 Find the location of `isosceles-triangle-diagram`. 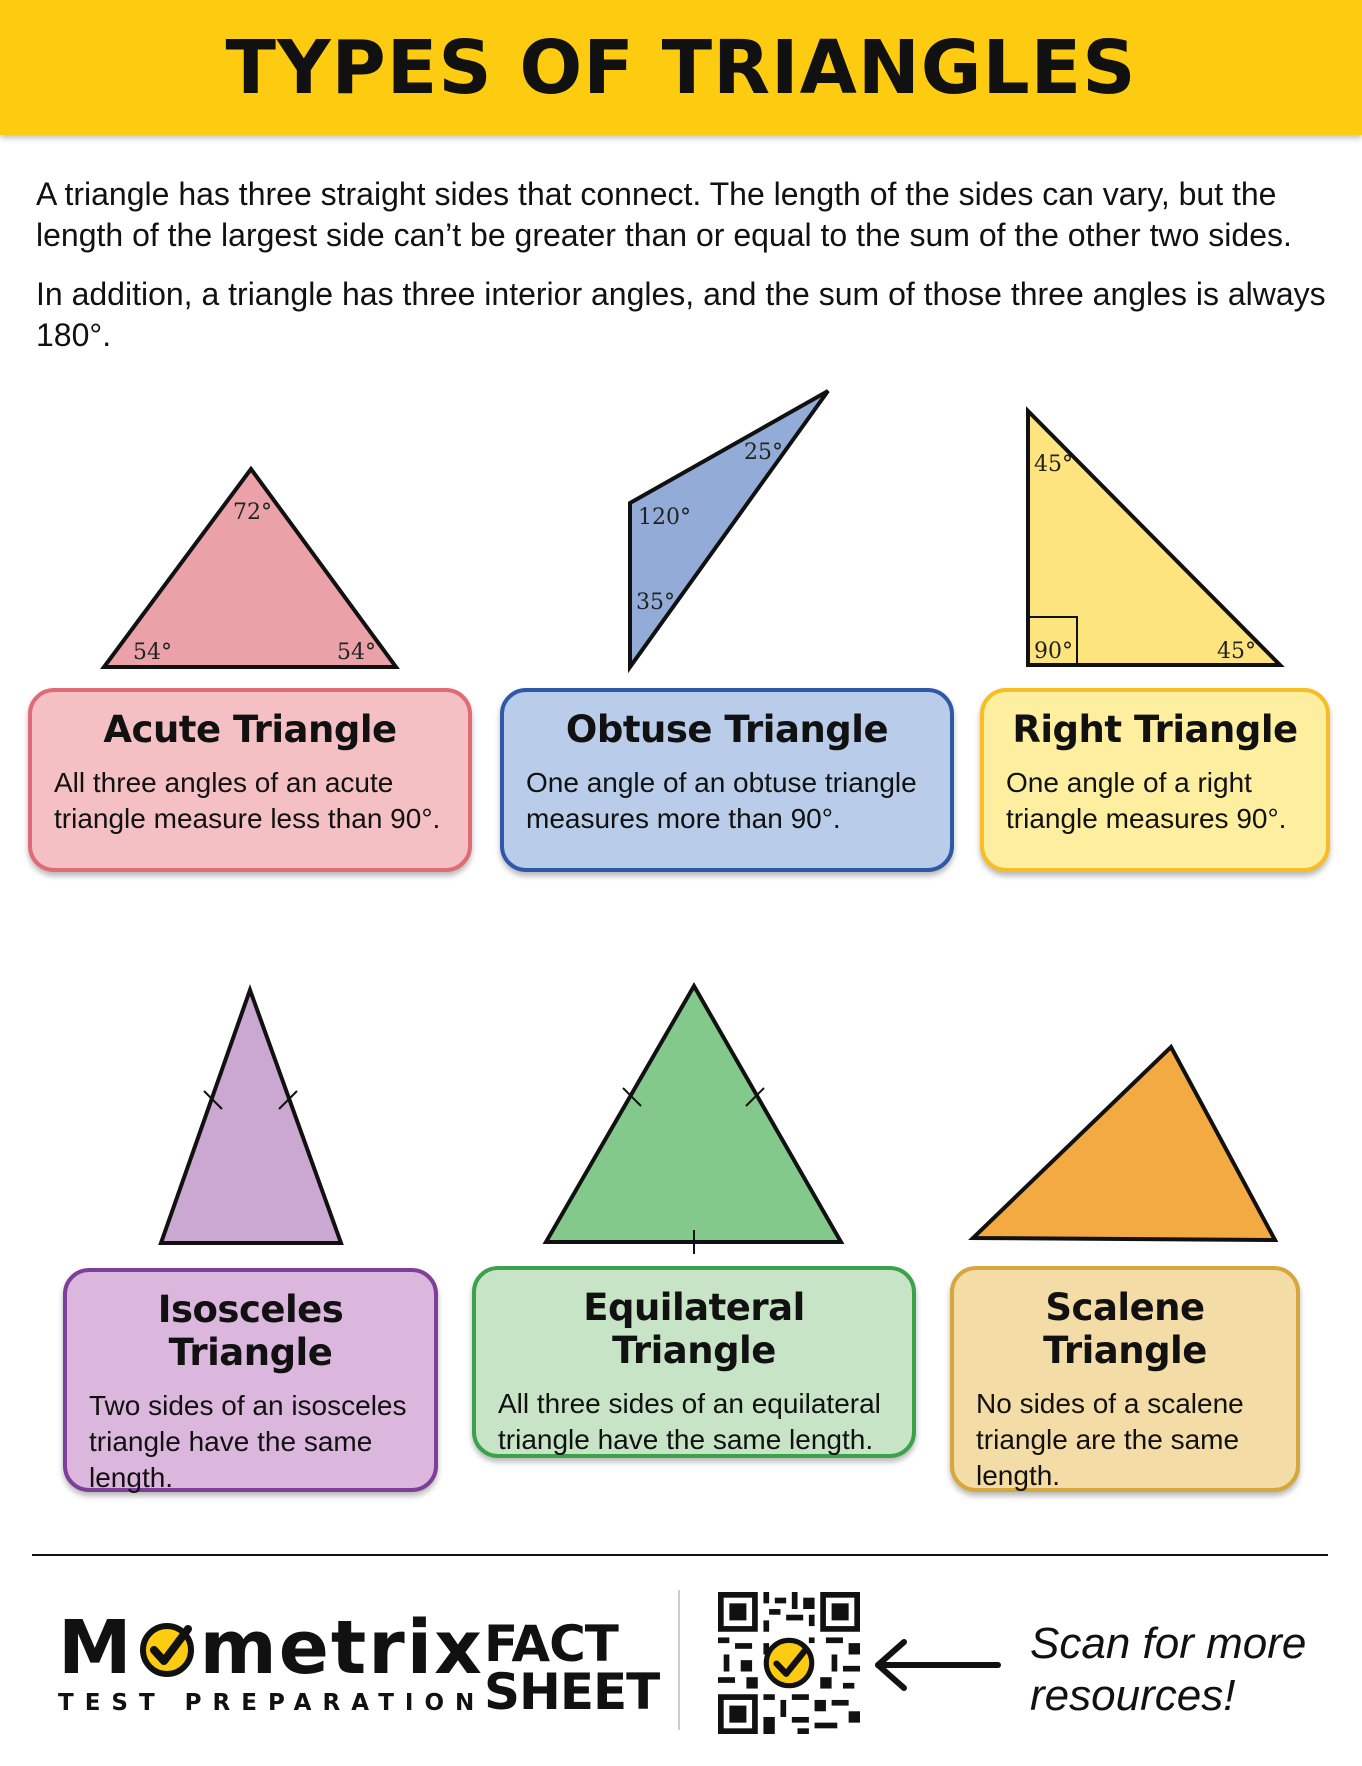

isosceles-triangle-diagram is located at coordinates (251, 1114).